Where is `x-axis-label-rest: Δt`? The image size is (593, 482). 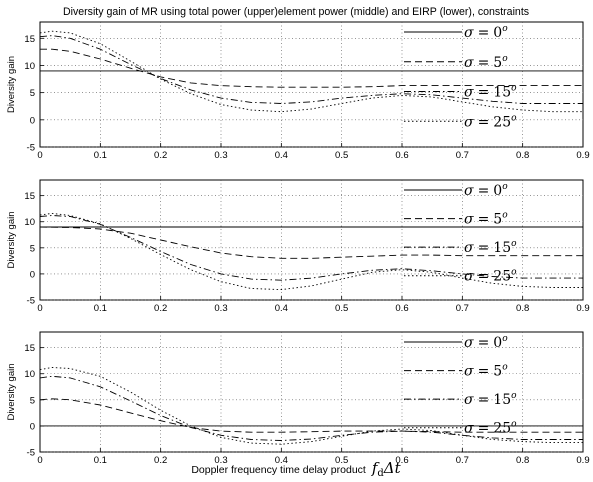 x-axis-label-rest: Δt is located at coordinates (392, 468).